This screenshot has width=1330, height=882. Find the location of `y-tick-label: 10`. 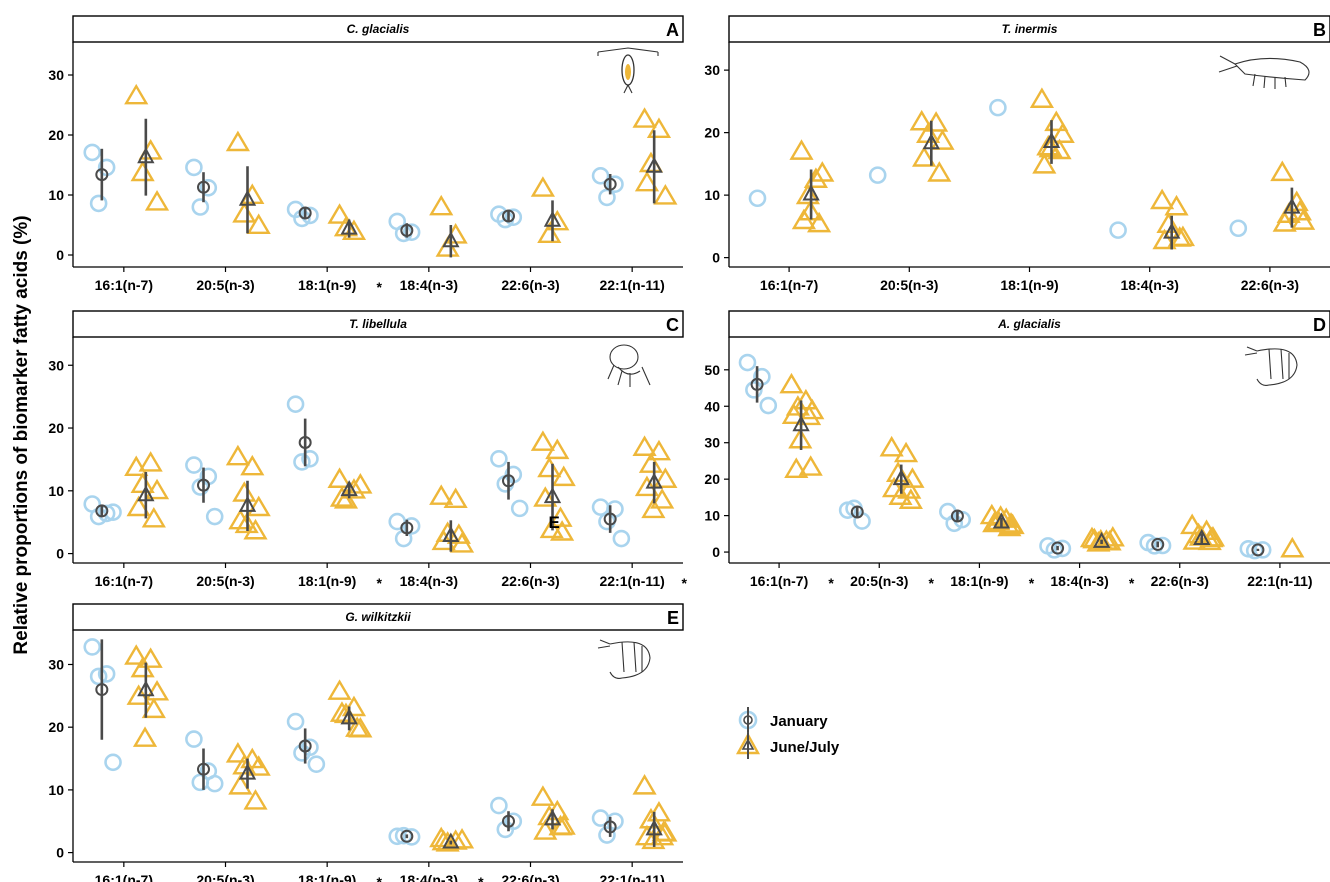

y-tick-label: 10 is located at coordinates (56, 195).